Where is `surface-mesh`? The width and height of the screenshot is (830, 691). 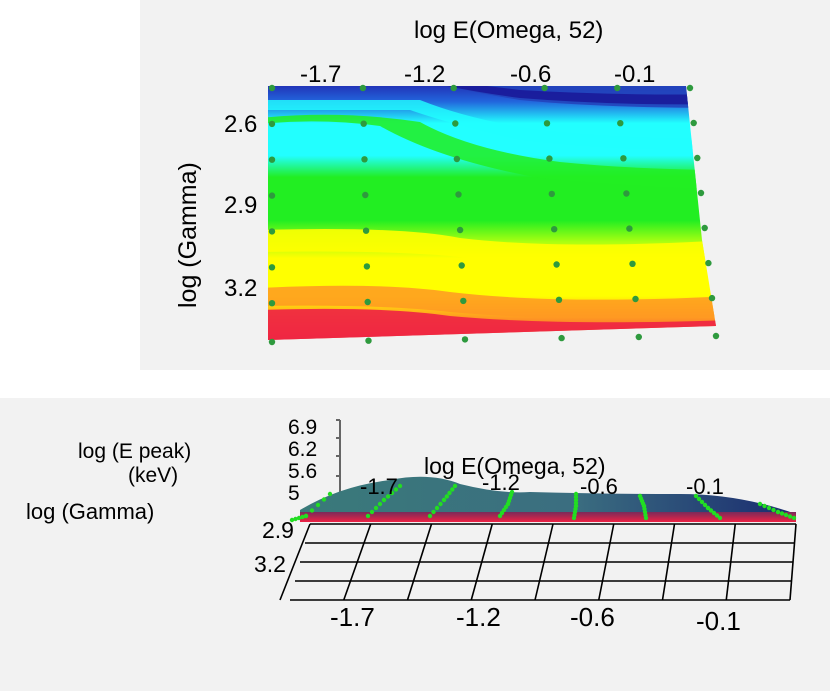 surface-mesh is located at coordinates (548, 498).